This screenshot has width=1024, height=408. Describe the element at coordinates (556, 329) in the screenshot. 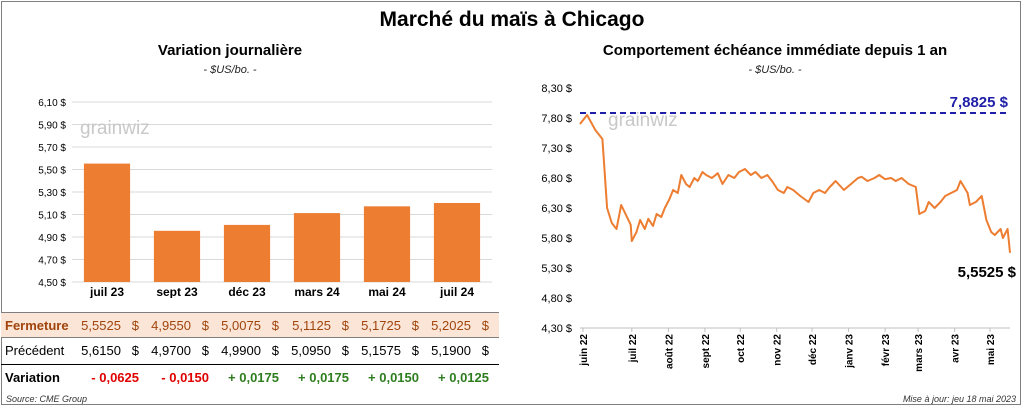

I see `line-y-tick-label: 4,30 $` at that location.